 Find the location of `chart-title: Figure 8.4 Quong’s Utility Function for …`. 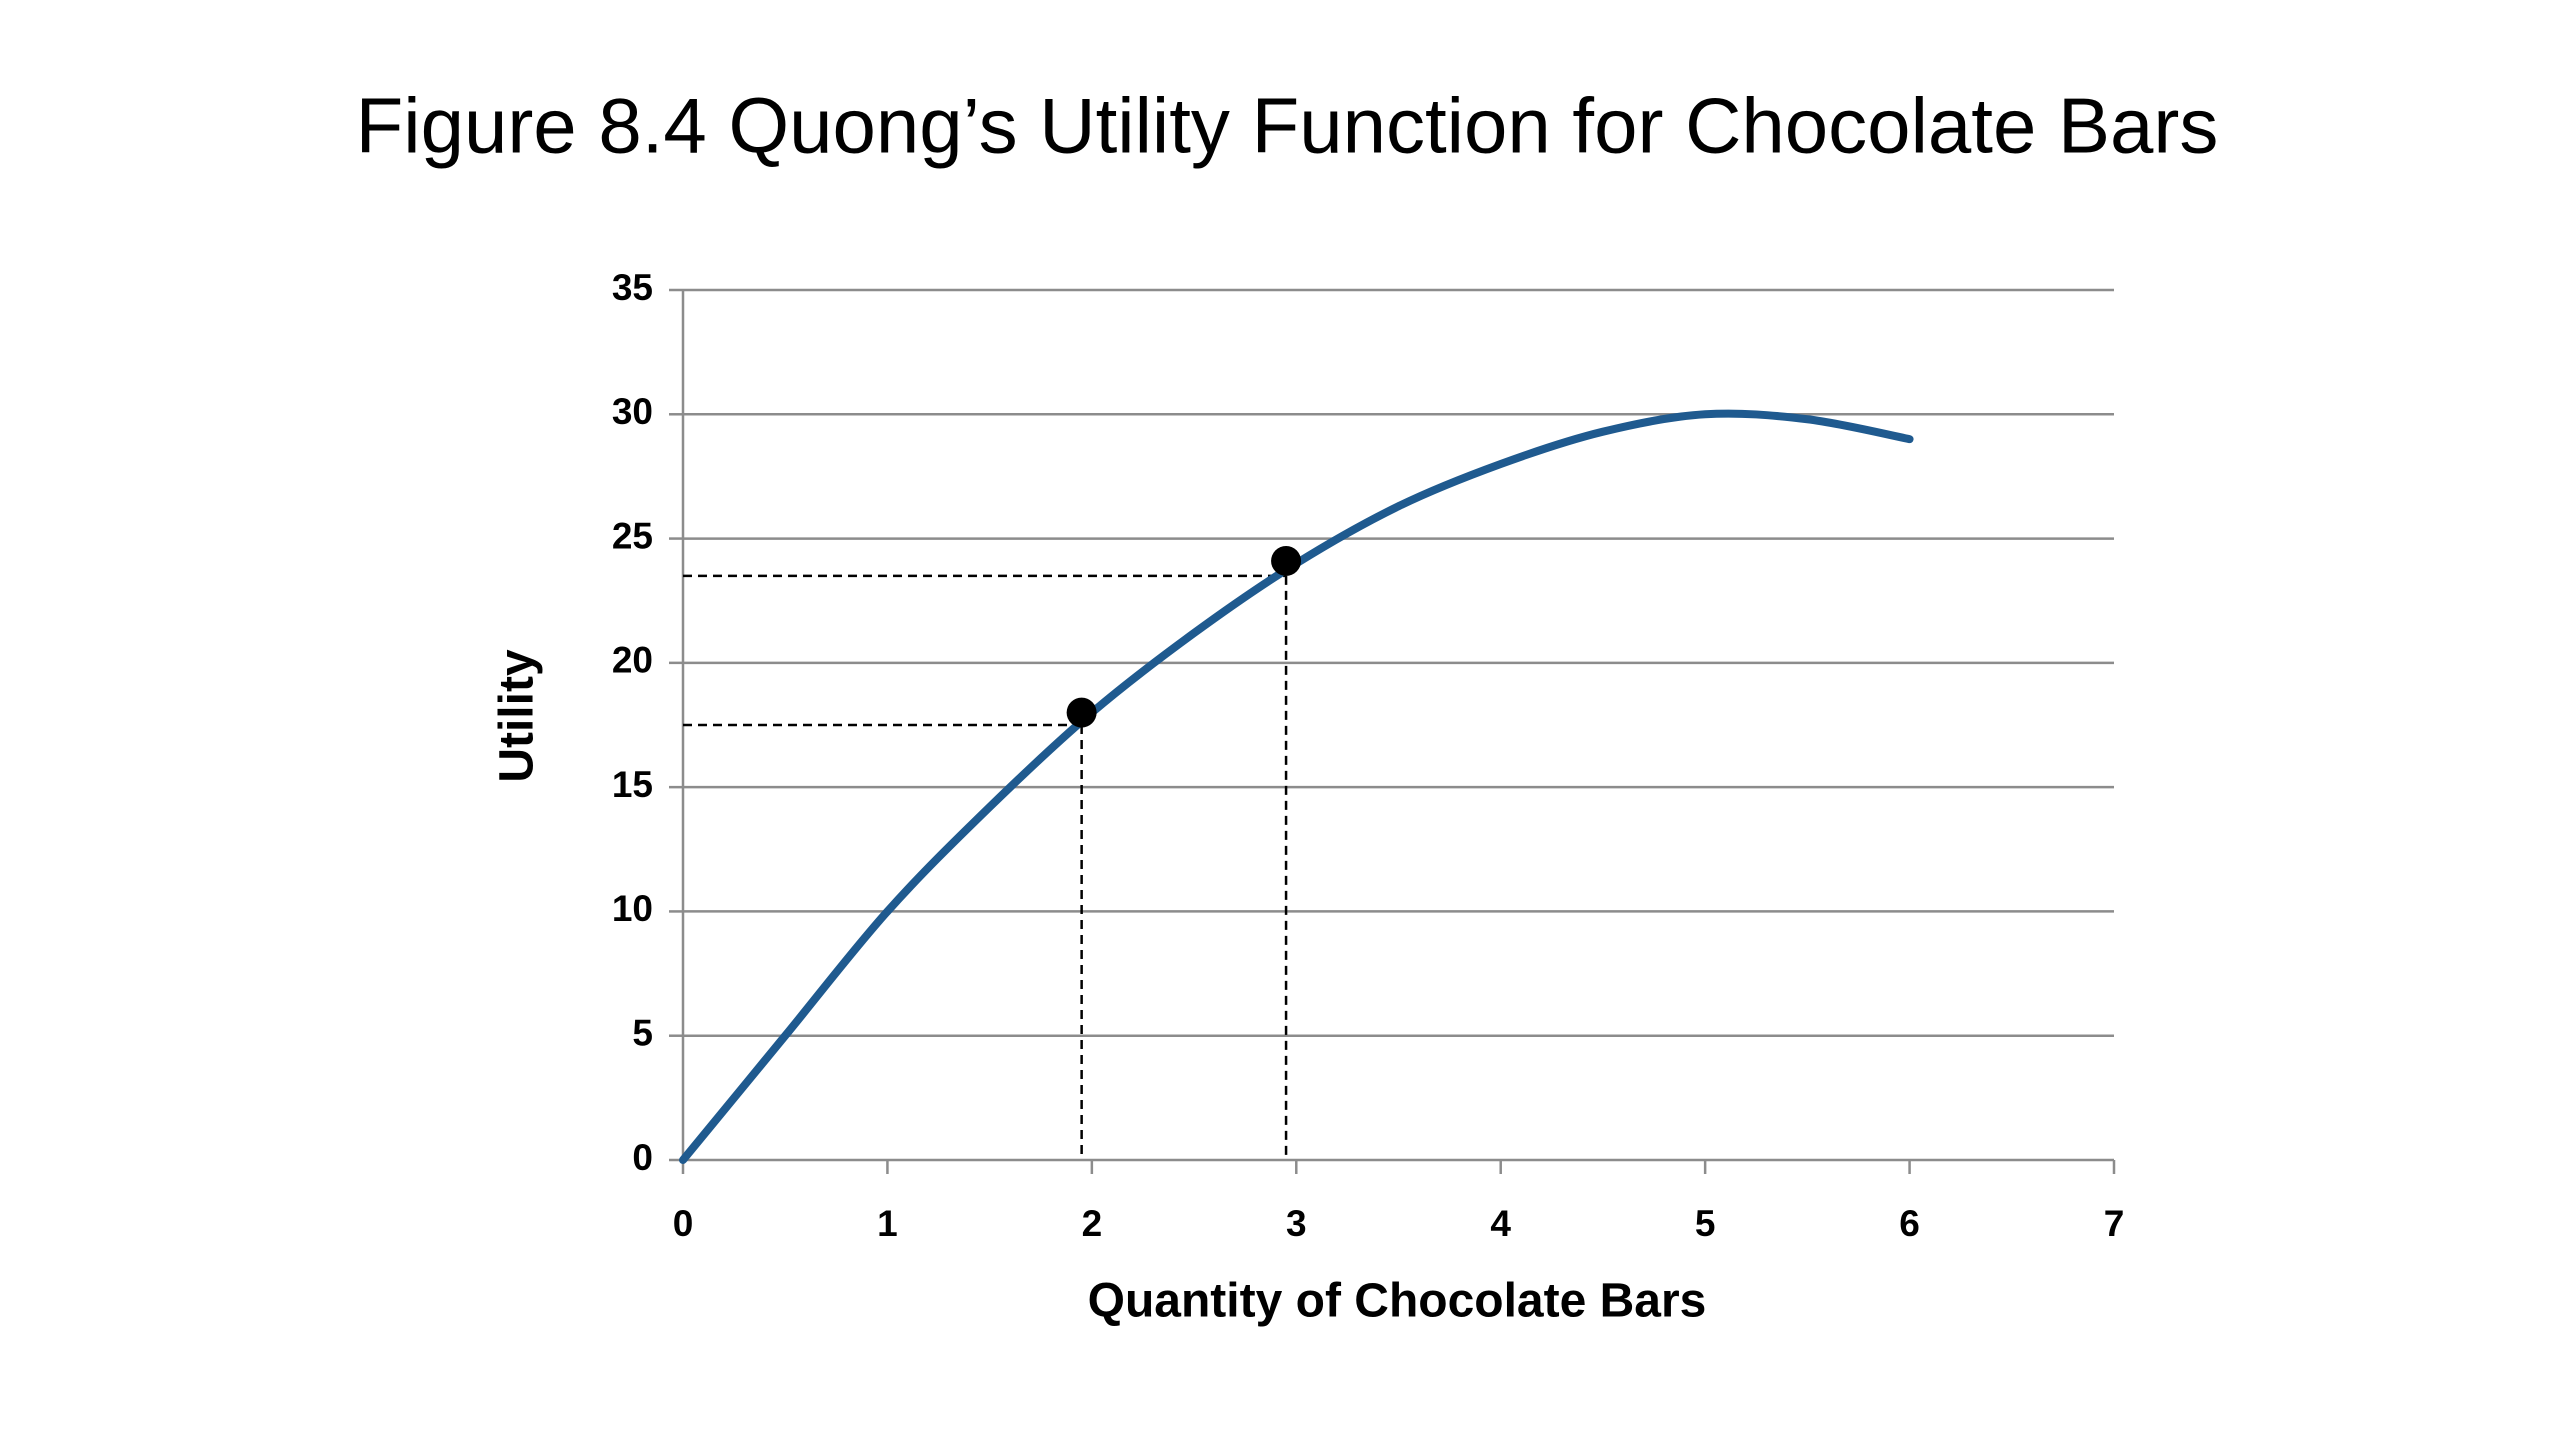

chart-title: Figure 8.4 Quong’s Utility Function for … is located at coordinates (1287, 126).